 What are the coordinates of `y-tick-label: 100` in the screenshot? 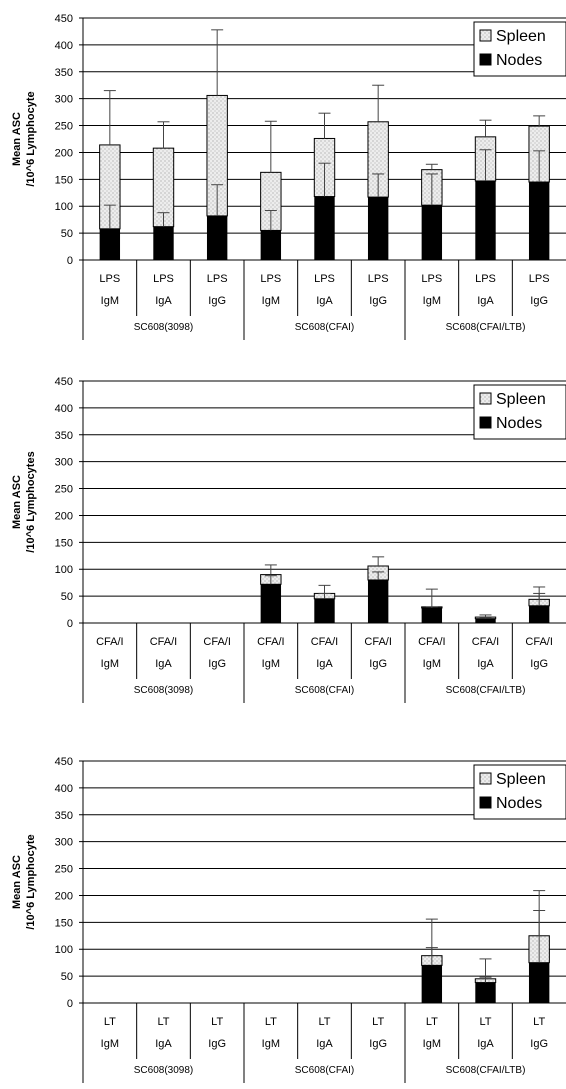 It's located at (64, 950).